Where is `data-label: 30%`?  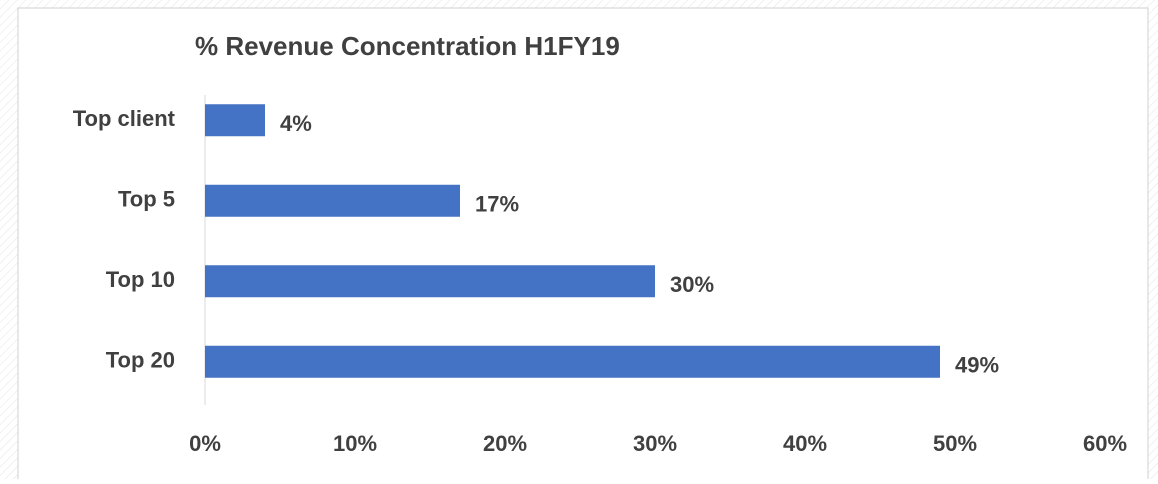 data-label: 30% is located at coordinates (692, 284).